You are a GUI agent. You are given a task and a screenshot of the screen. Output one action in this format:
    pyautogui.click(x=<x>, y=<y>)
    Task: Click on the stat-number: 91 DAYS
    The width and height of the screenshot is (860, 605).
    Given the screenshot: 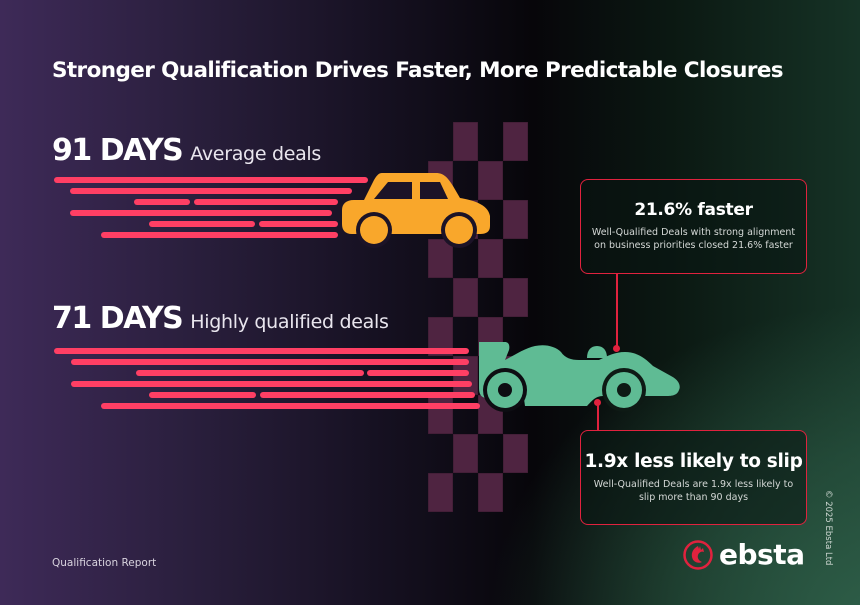 What is the action you would take?
    pyautogui.click(x=118, y=150)
    